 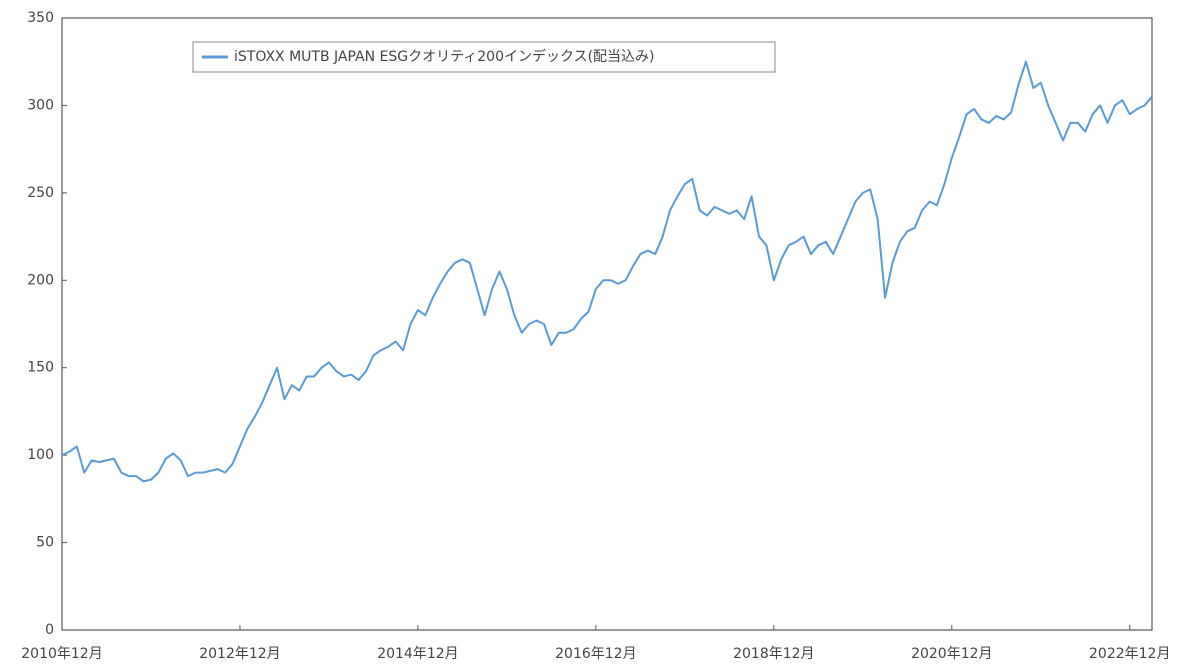 I want to click on x-tick-label: 2018年12月, so click(x=773, y=654).